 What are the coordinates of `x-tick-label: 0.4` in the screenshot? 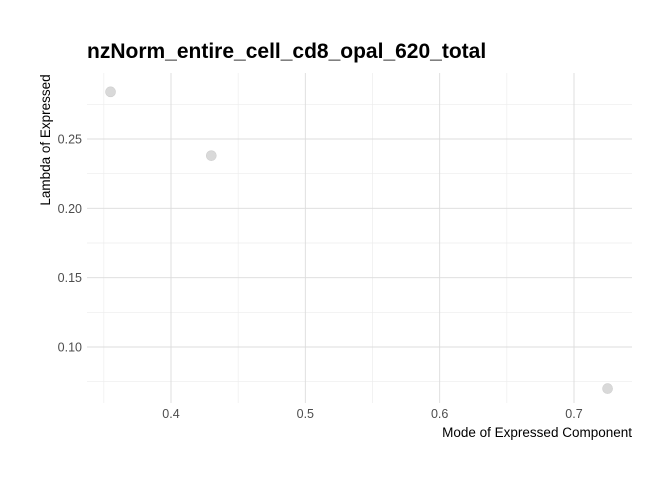 It's located at (170, 414).